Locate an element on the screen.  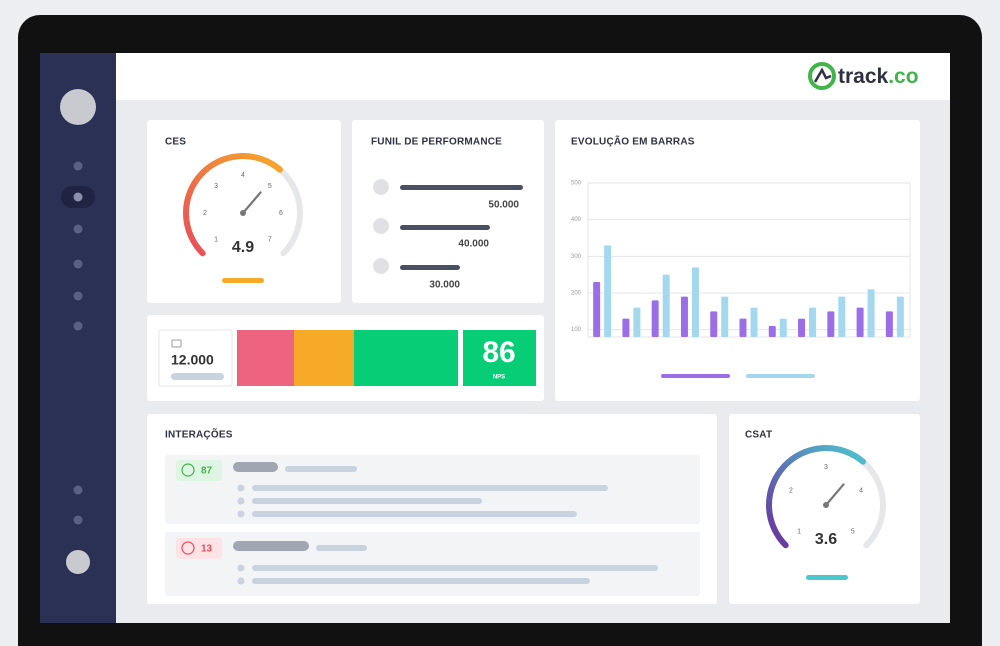
responses-count: 12.000 is located at coordinates (192, 360).